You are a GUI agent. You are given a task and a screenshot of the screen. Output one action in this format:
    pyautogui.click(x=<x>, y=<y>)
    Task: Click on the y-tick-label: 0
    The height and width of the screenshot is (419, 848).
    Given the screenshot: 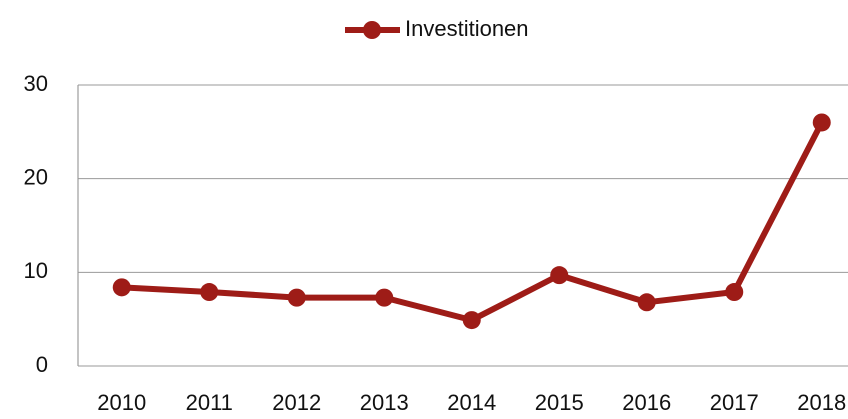 What is the action you would take?
    pyautogui.click(x=42, y=364)
    